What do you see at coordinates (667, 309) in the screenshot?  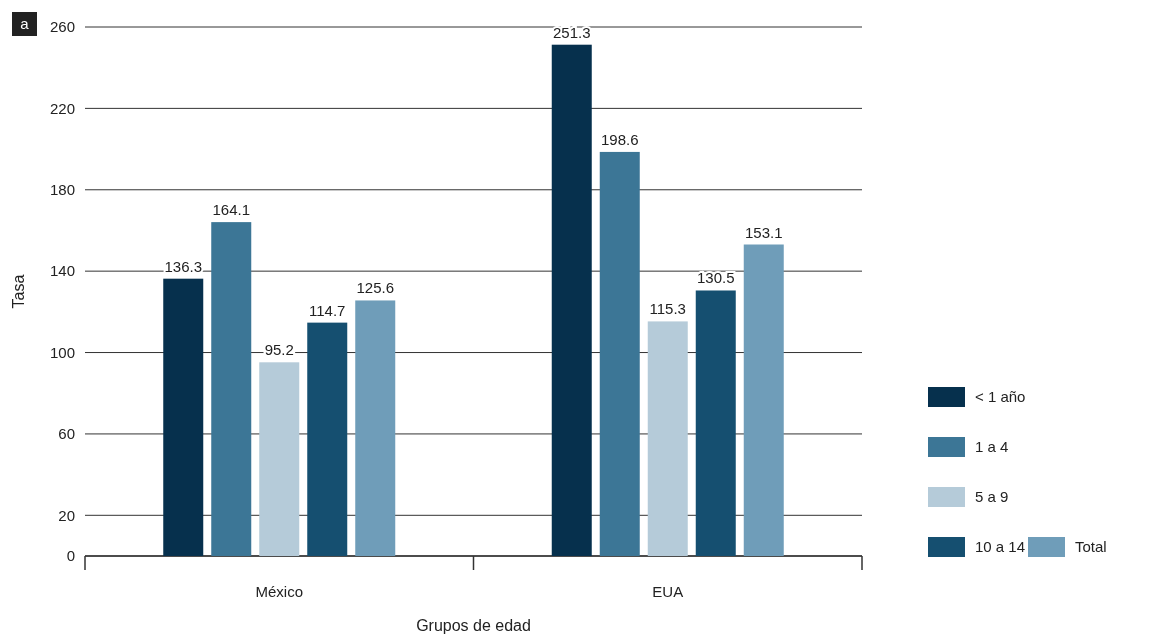 I see `data-label: 115.3` at bounding box center [667, 309].